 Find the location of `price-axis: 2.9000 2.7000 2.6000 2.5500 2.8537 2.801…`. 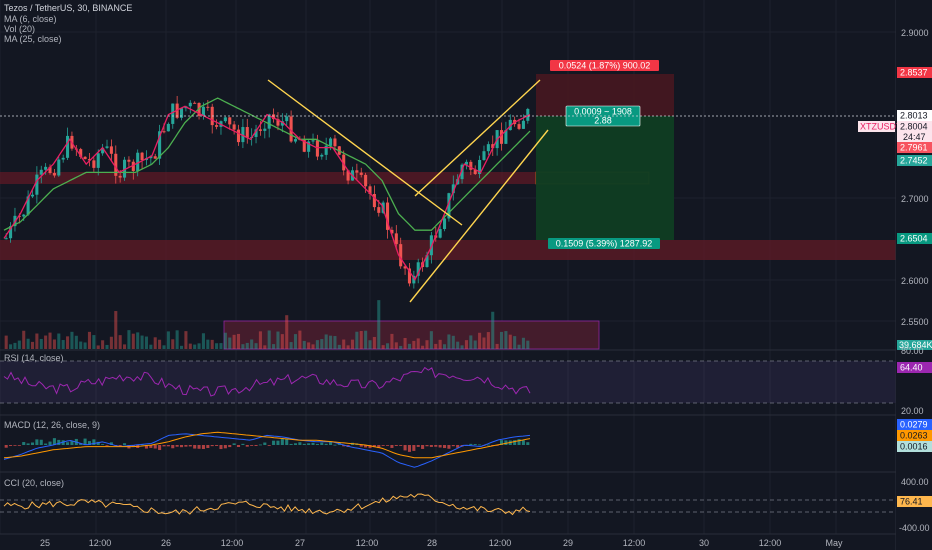

price-axis: 2.9000 2.7000 2.6000 2.5500 2.8537 2.801… is located at coordinates (895, 275).